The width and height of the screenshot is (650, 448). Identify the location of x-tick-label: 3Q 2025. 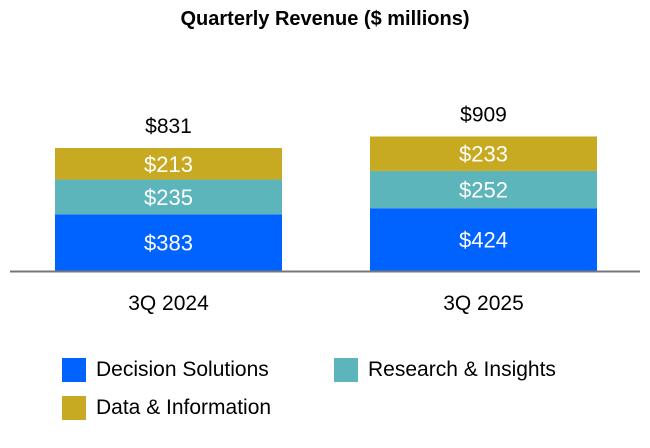
(483, 303).